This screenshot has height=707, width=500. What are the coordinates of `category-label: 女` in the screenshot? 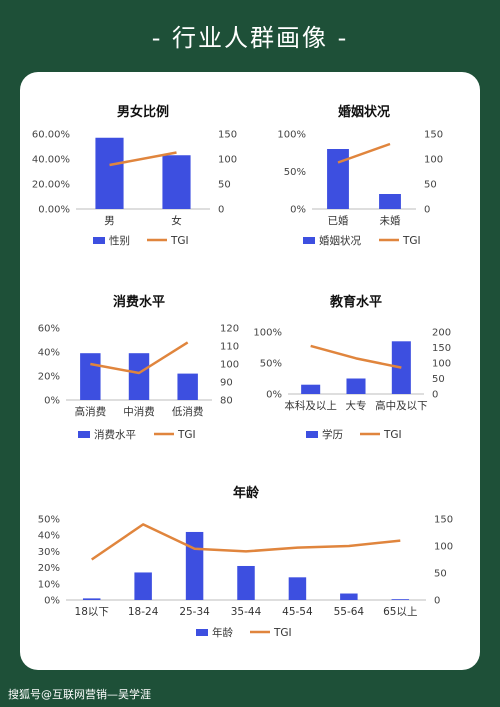 It's located at (176, 220).